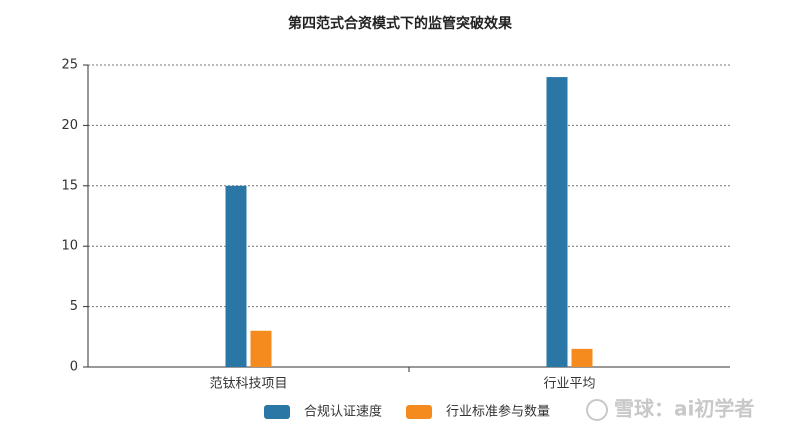 The width and height of the screenshot is (800, 432). Describe the element at coordinates (248, 384) in the screenshot. I see `x-tick-label: 范钛科技项目` at that location.